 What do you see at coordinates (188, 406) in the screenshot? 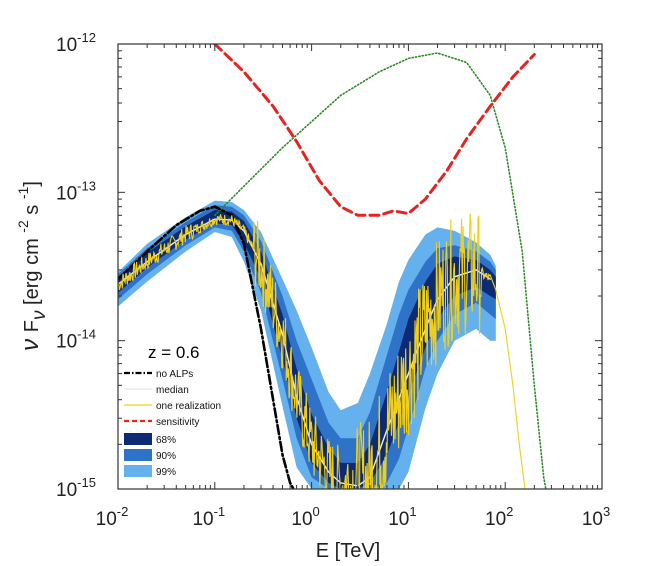
I see `legend-label: one realization` at bounding box center [188, 406].